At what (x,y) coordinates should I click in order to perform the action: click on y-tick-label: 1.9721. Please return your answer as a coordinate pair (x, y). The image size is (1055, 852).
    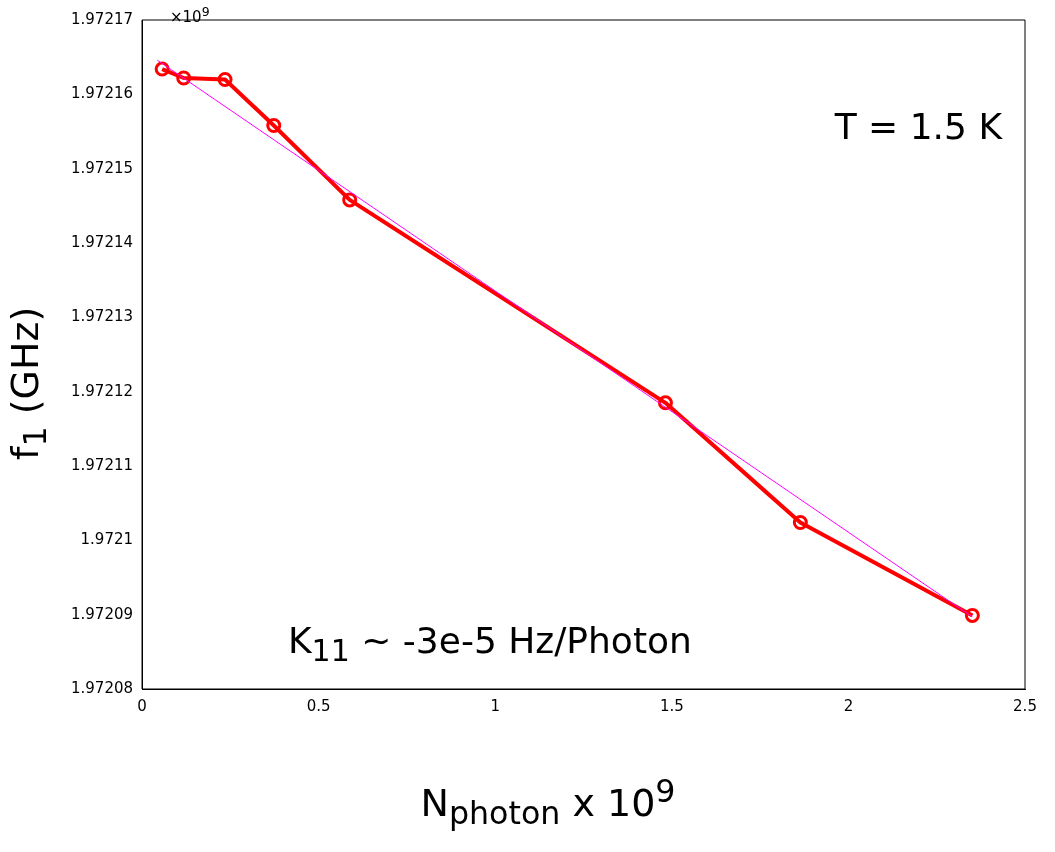
    Looking at the image, I should click on (107, 539).